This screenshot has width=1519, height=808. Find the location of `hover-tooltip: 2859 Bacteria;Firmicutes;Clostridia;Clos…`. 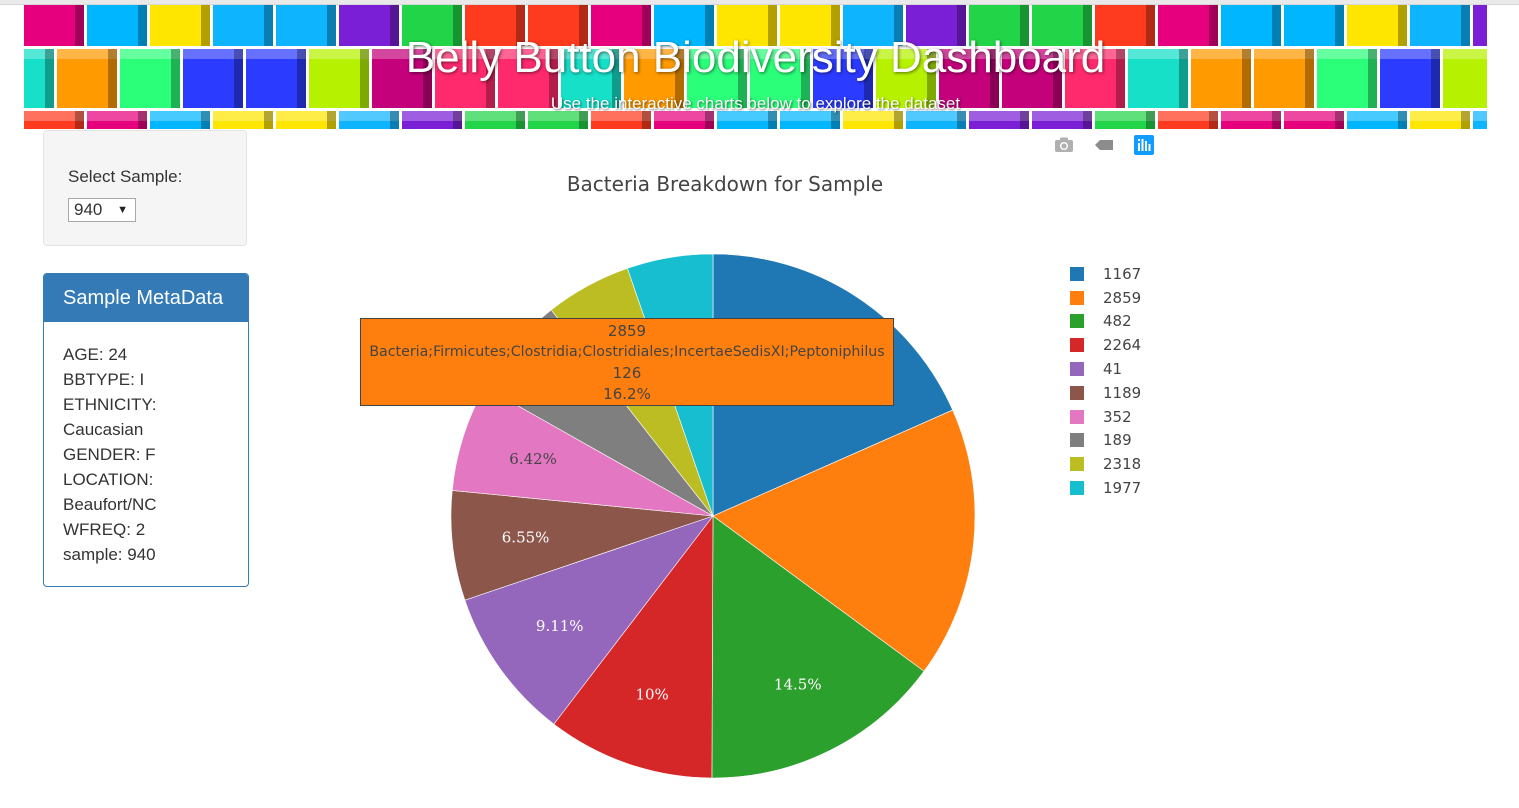

hover-tooltip: 2859 Bacteria;Firmicutes;Clostridia;Clos… is located at coordinates (627, 362).